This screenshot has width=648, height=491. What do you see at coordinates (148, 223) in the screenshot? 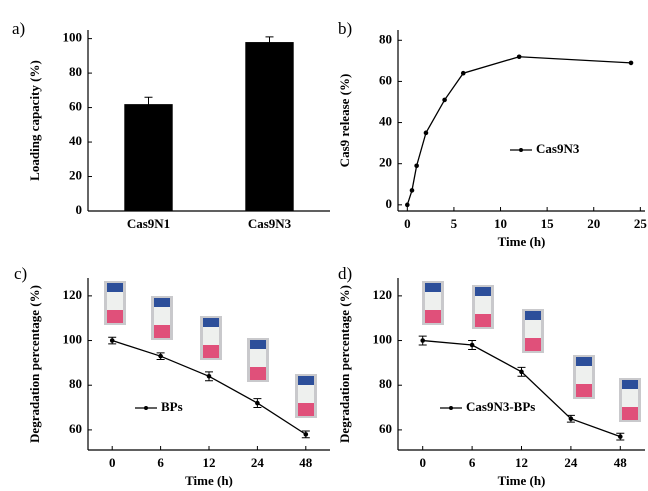
I see `x-tick-label: Cas9N1` at bounding box center [148, 223].